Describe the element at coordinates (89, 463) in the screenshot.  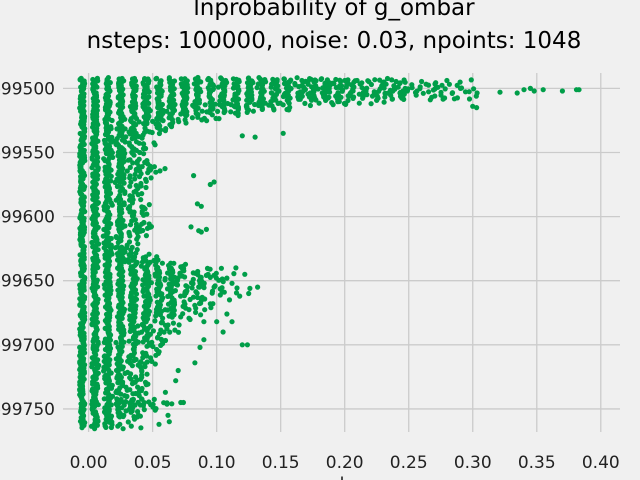
I see `x-tick-label: 0.00` at that location.